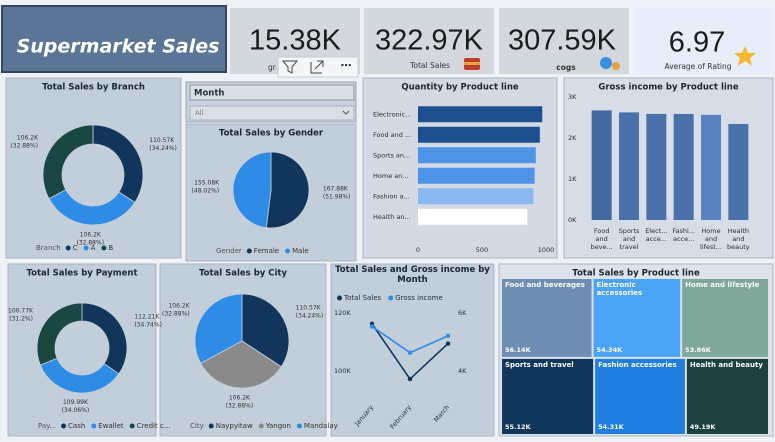  Describe the element at coordinates (93, 248) in the screenshot. I see `legend-label: A` at that location.